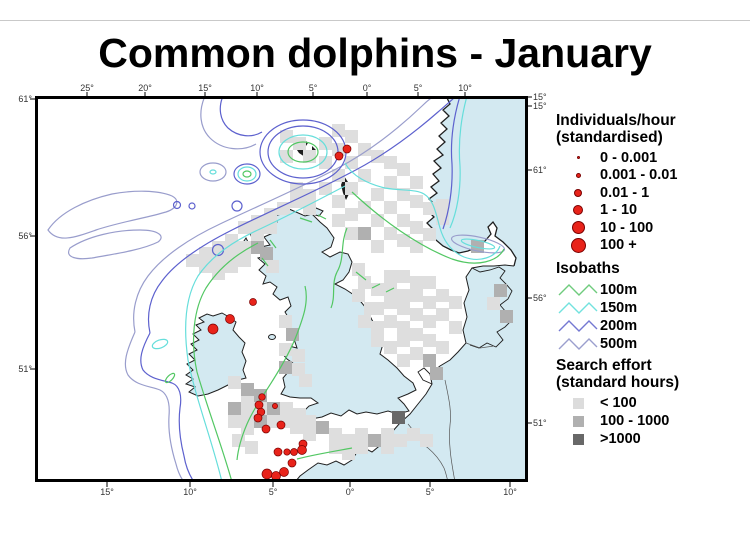 The width and height of the screenshot is (750, 546). I want to click on isobath-150m-bank-core, so click(213, 172).